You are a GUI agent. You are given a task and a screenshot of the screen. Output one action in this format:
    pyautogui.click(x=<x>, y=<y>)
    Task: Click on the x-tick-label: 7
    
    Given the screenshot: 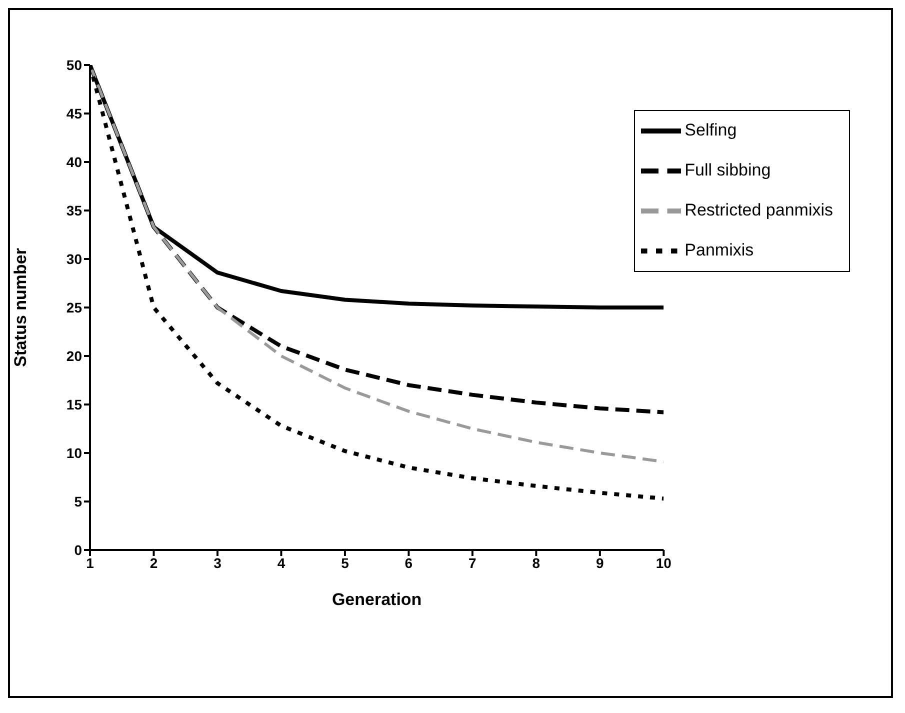 What is the action you would take?
    pyautogui.click(x=472, y=562)
    